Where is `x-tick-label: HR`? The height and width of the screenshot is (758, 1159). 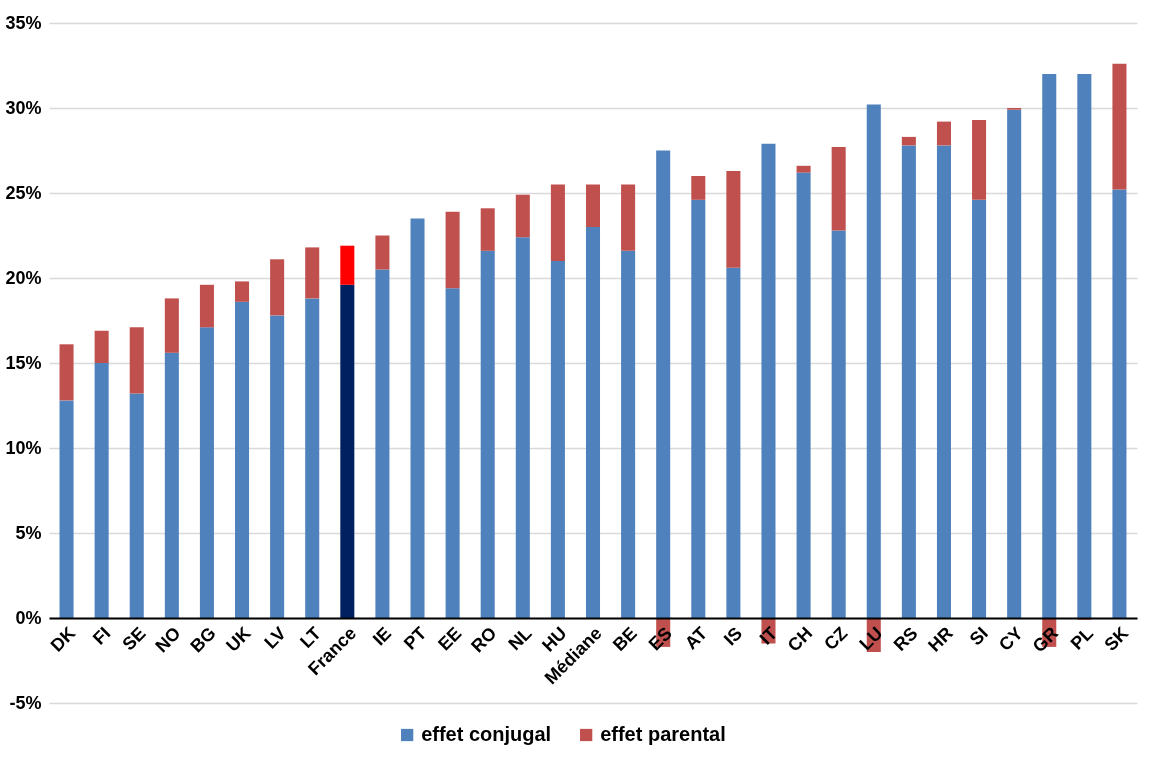
x-tick-label: HR is located at coordinates (940, 639).